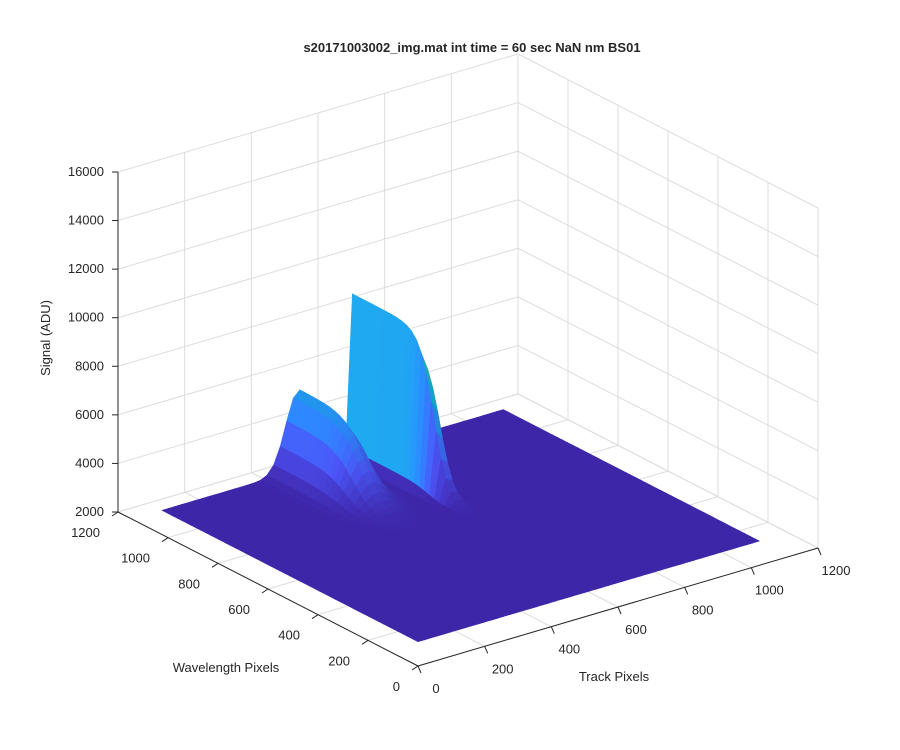 The image size is (900, 750). I want to click on z-tick-label: 10000, so click(86, 317).